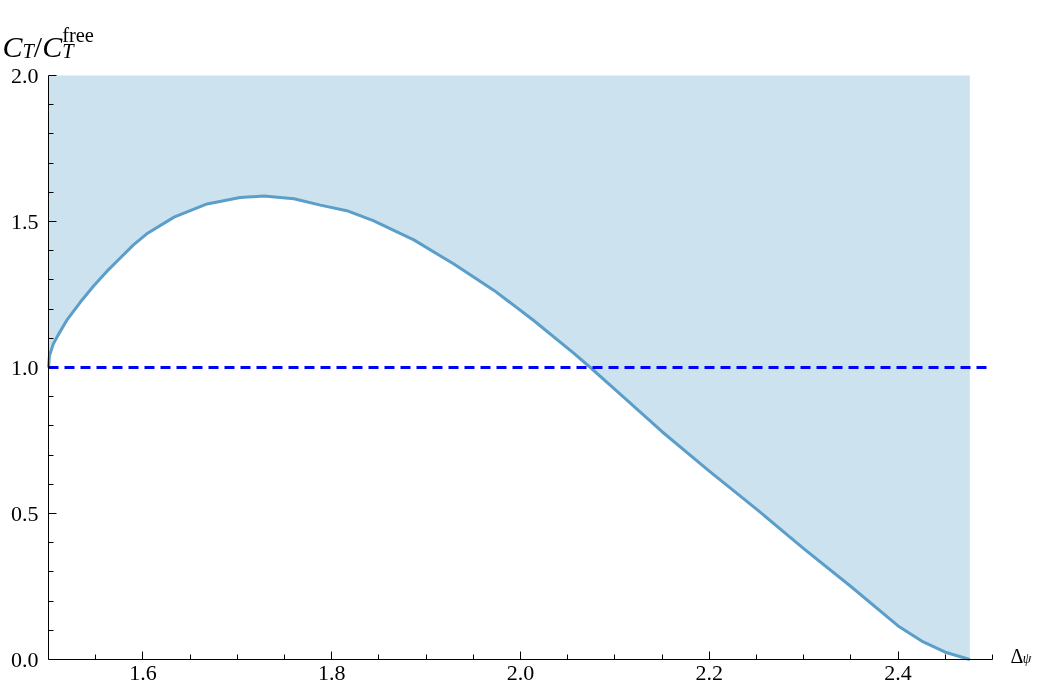 The image size is (1042, 692). Describe the element at coordinates (898, 672) in the screenshot. I see `x-tick-label: 2.4` at that location.